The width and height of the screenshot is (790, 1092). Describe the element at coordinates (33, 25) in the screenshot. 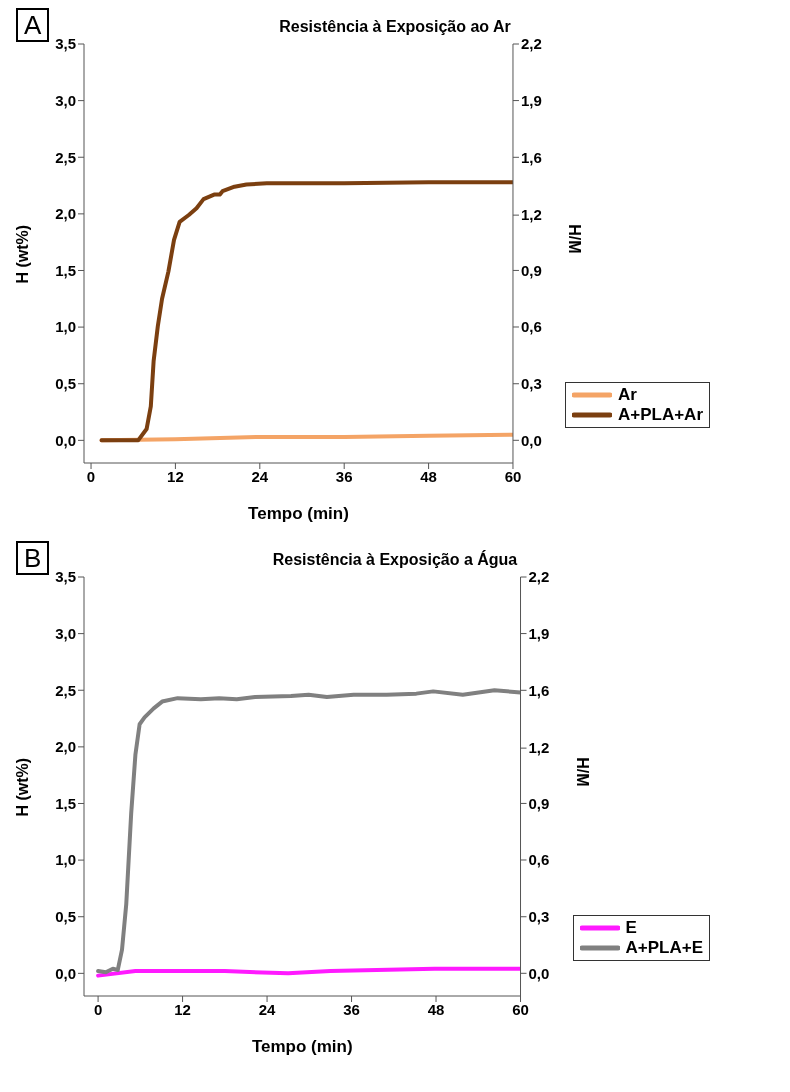

I see `text: A` at that location.